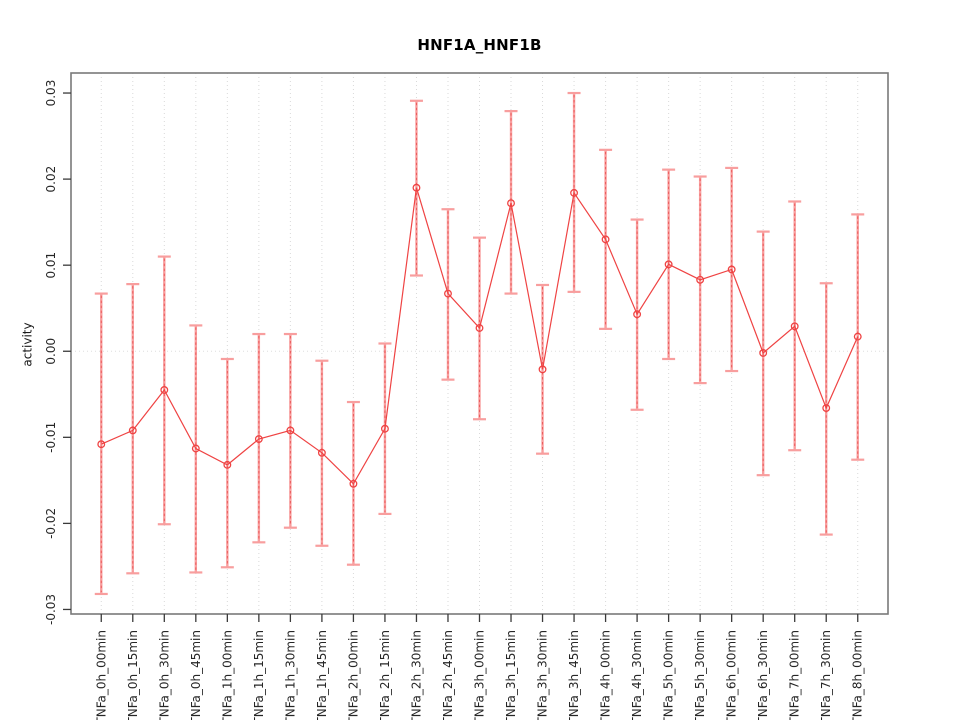  Describe the element at coordinates (511, 675) in the screenshot. I see `x-tick-label: TNFa_3h_15min` at that location.